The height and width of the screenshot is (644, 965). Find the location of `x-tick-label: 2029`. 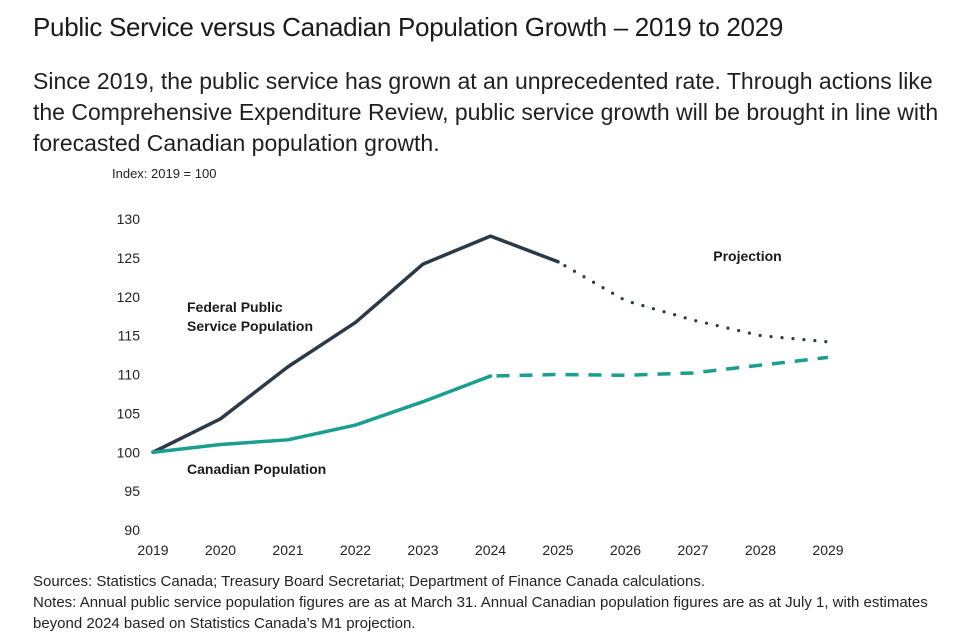

x-tick-label: 2029 is located at coordinates (827, 550).